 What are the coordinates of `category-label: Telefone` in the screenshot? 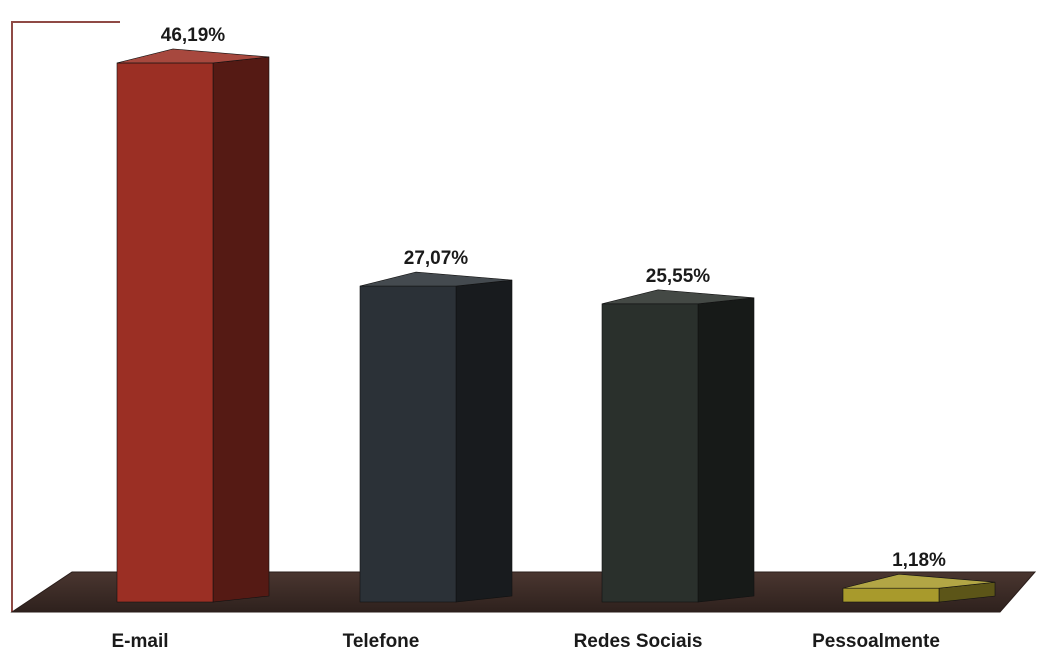 It's located at (381, 641).